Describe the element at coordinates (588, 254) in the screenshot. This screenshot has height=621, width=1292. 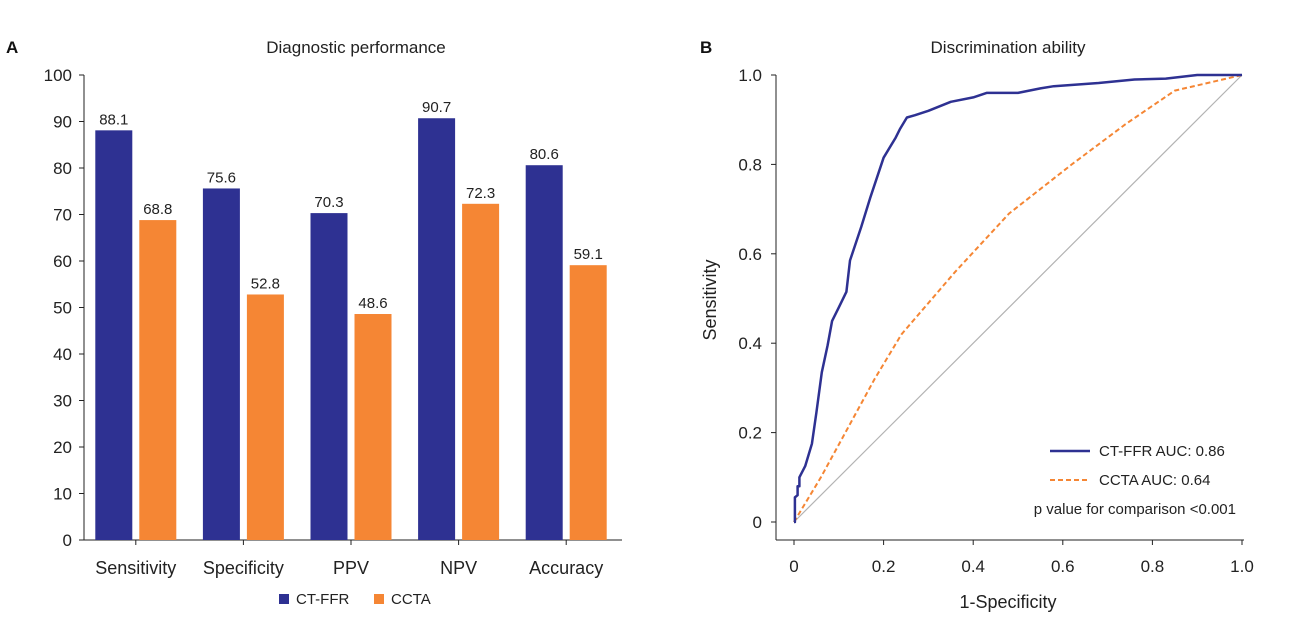
I see `bar-data-label: 59.1` at that location.